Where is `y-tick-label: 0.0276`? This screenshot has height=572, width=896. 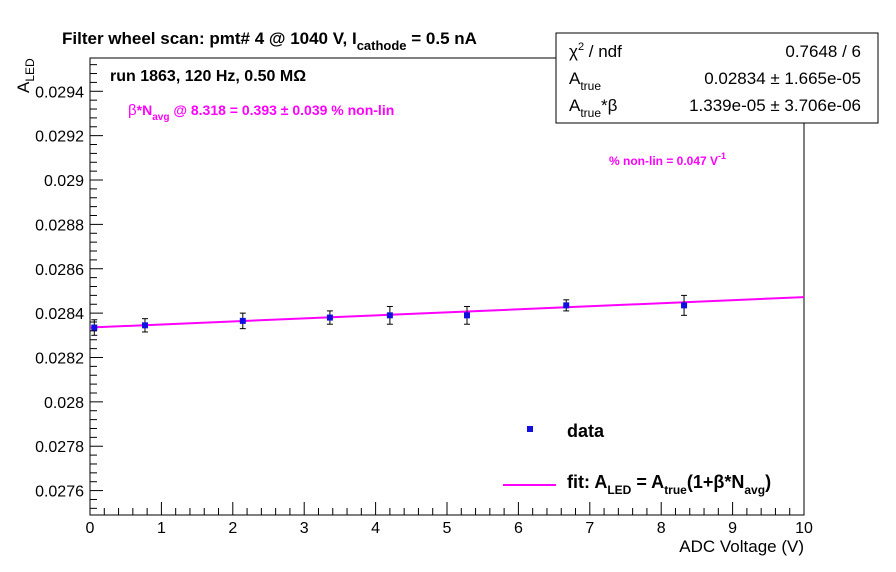
y-tick-label: 0.0276 is located at coordinates (59, 492).